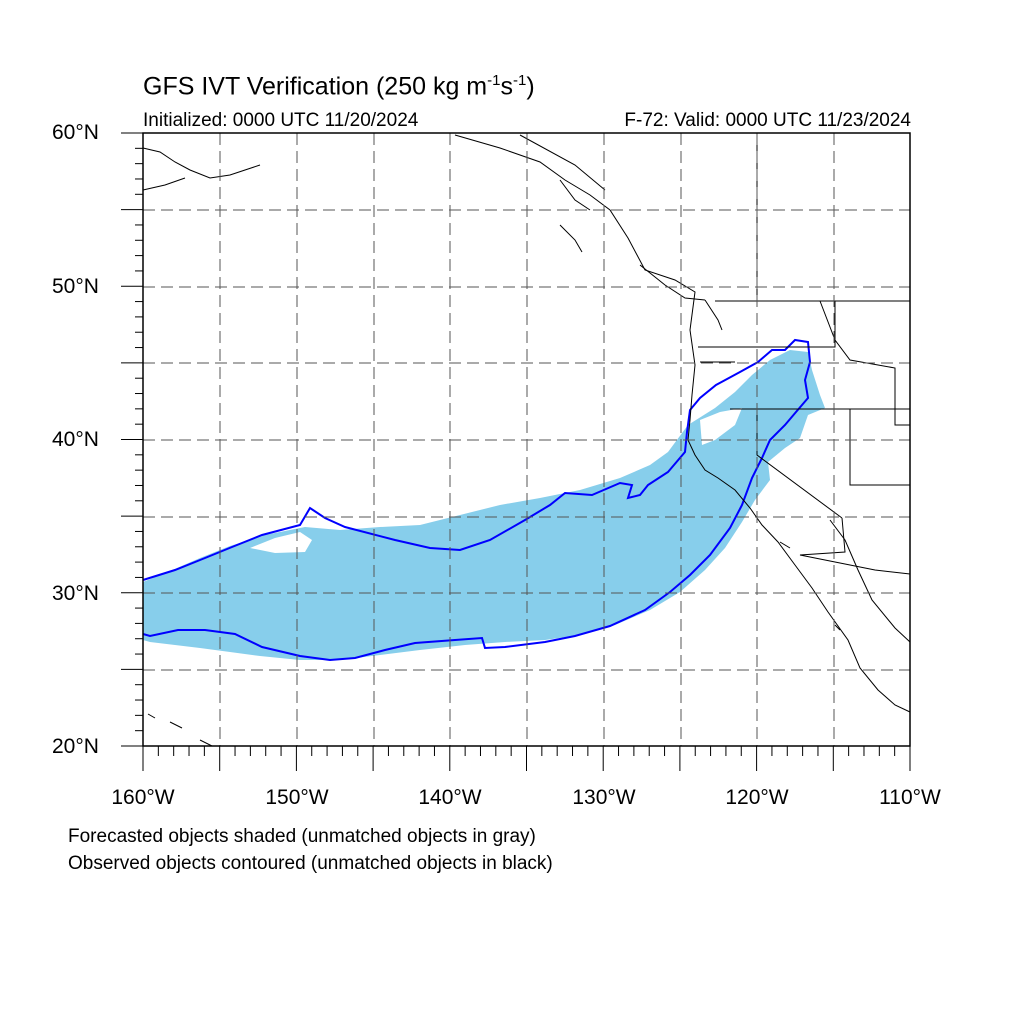 The width and height of the screenshot is (1024, 1024). Describe the element at coordinates (281, 120) in the screenshot. I see `init-time-label: Initialized: 0000 UTC 11/20/2024` at that location.